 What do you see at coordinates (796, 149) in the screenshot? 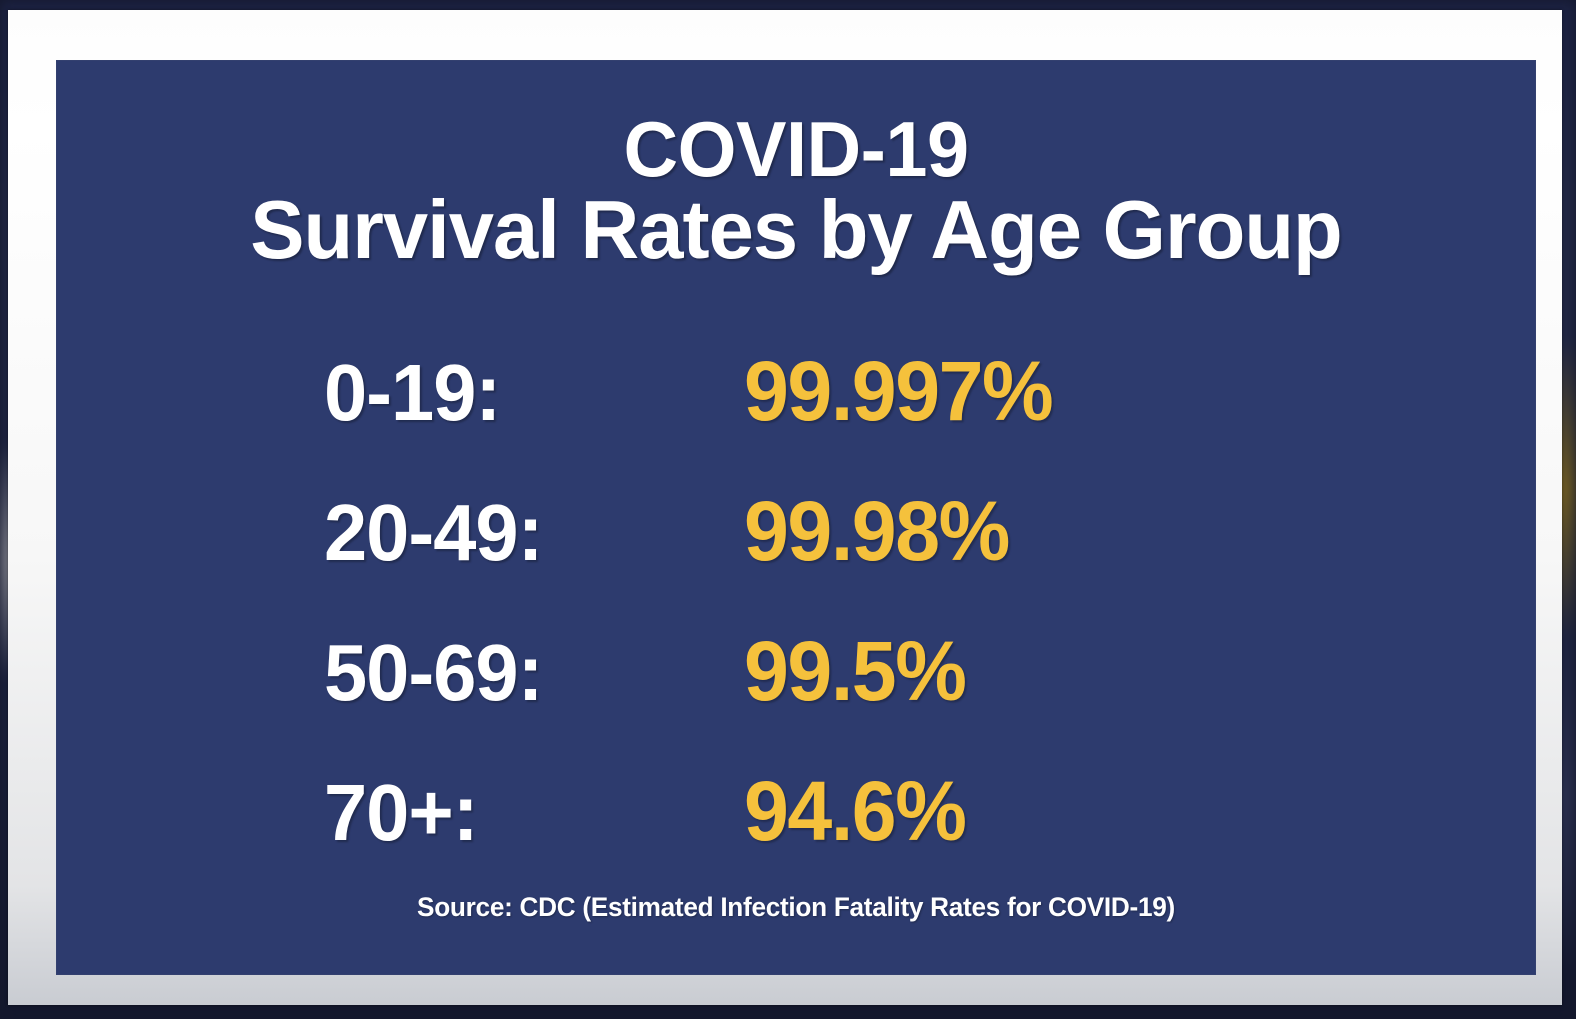
I see `title-line-1: COVID-19` at bounding box center [796, 149].